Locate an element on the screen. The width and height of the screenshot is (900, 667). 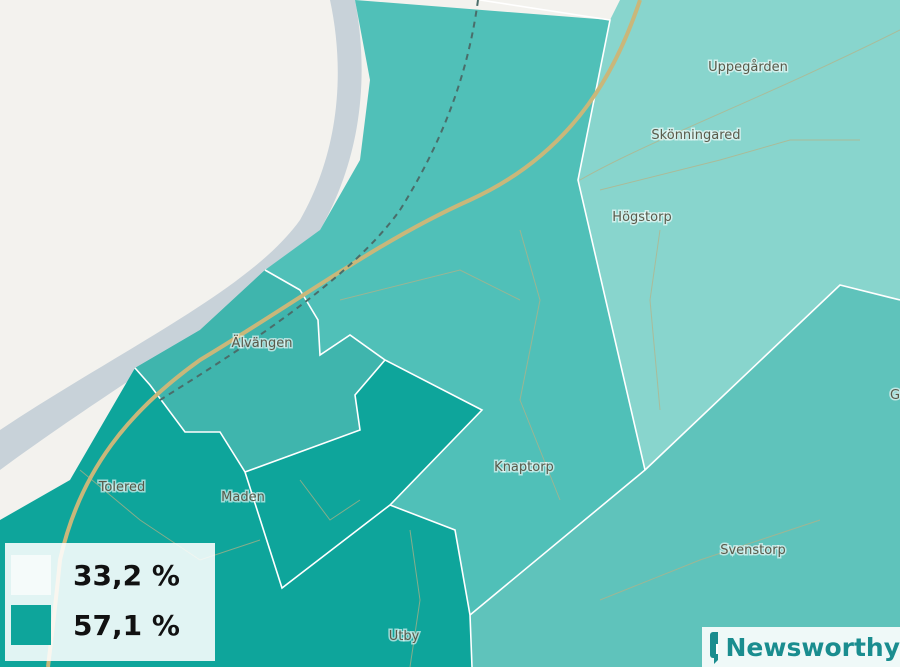
place-label: Tolered is located at coordinates (122, 487).